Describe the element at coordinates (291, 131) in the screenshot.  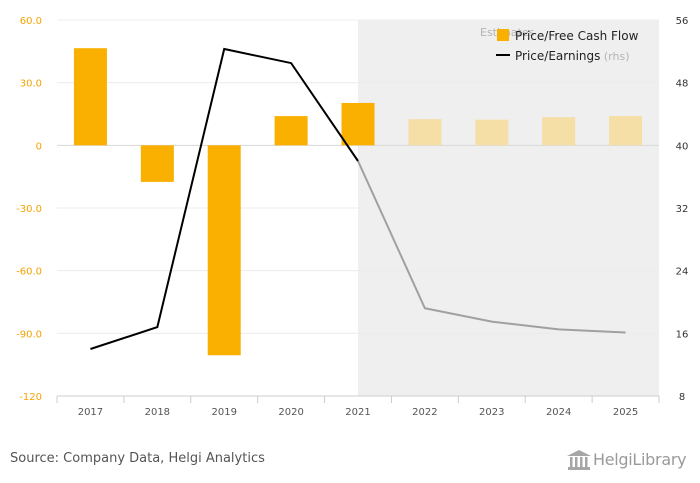
I see `bar-2020` at that location.